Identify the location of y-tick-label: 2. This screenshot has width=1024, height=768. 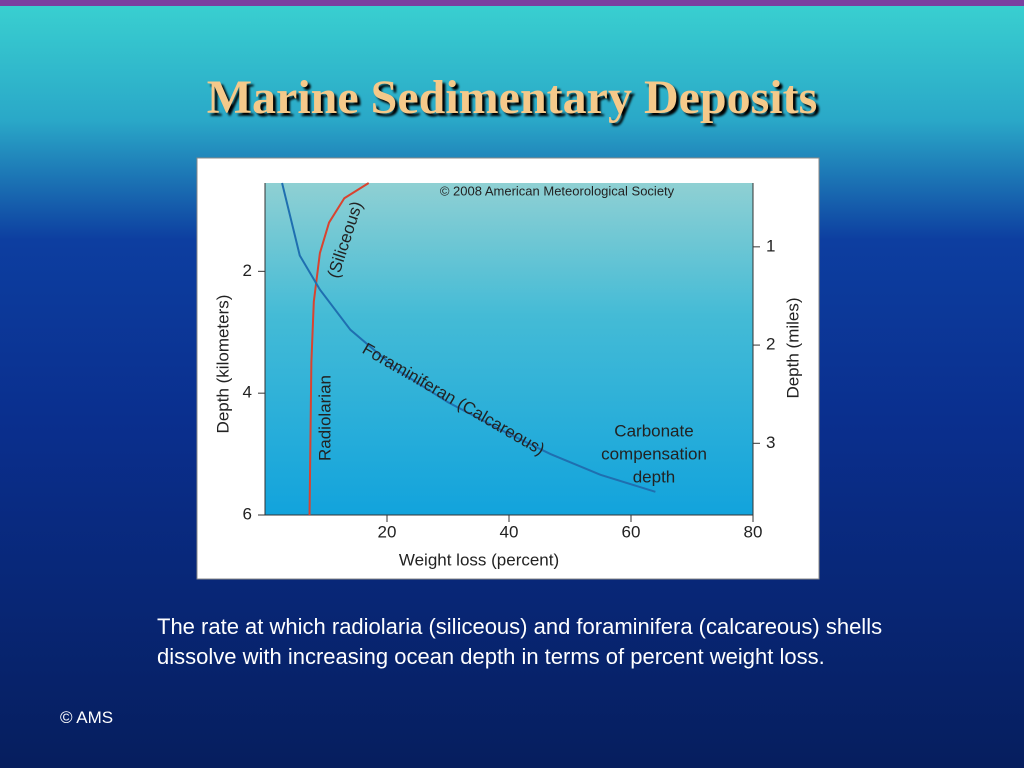
(247, 270).